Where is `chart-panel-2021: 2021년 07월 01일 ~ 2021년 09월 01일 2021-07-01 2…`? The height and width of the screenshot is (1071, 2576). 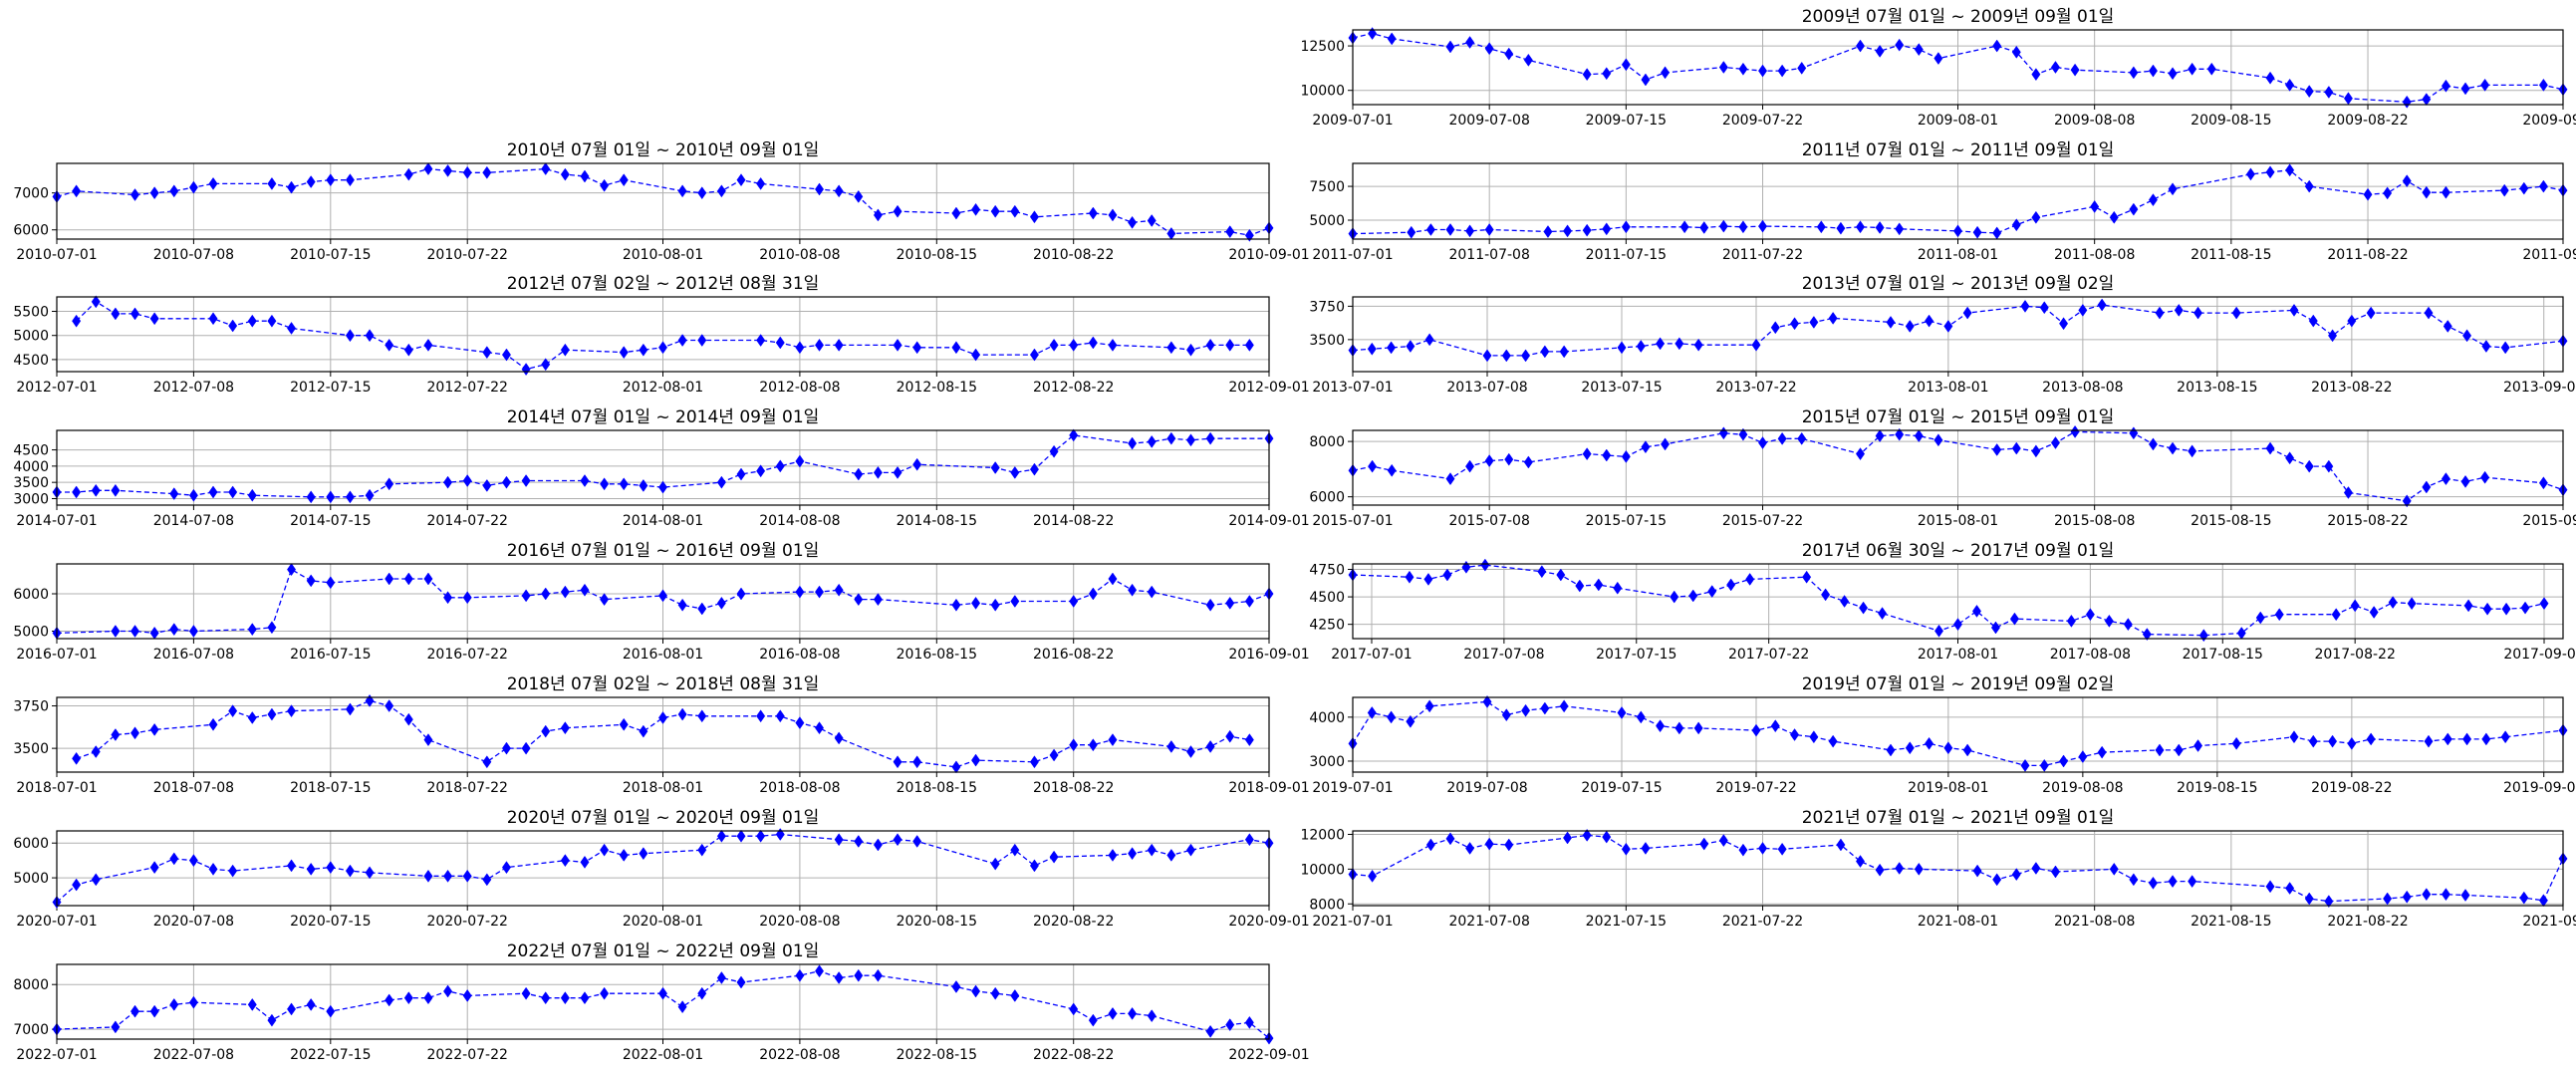 chart-panel-2021: 2021년 07월 01일 ~ 2021년 09월 01일 2021-07-01 2… is located at coordinates (1938, 869).